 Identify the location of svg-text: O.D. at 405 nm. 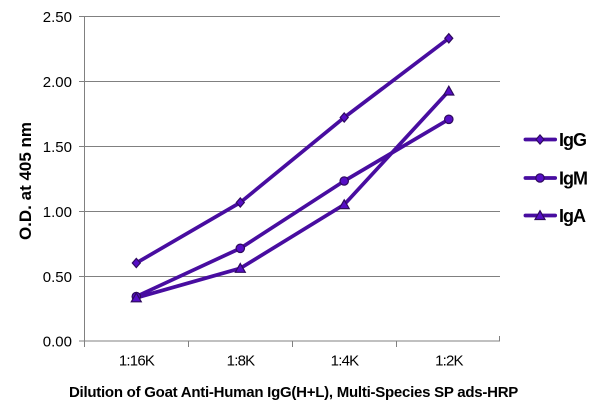
(25, 181).